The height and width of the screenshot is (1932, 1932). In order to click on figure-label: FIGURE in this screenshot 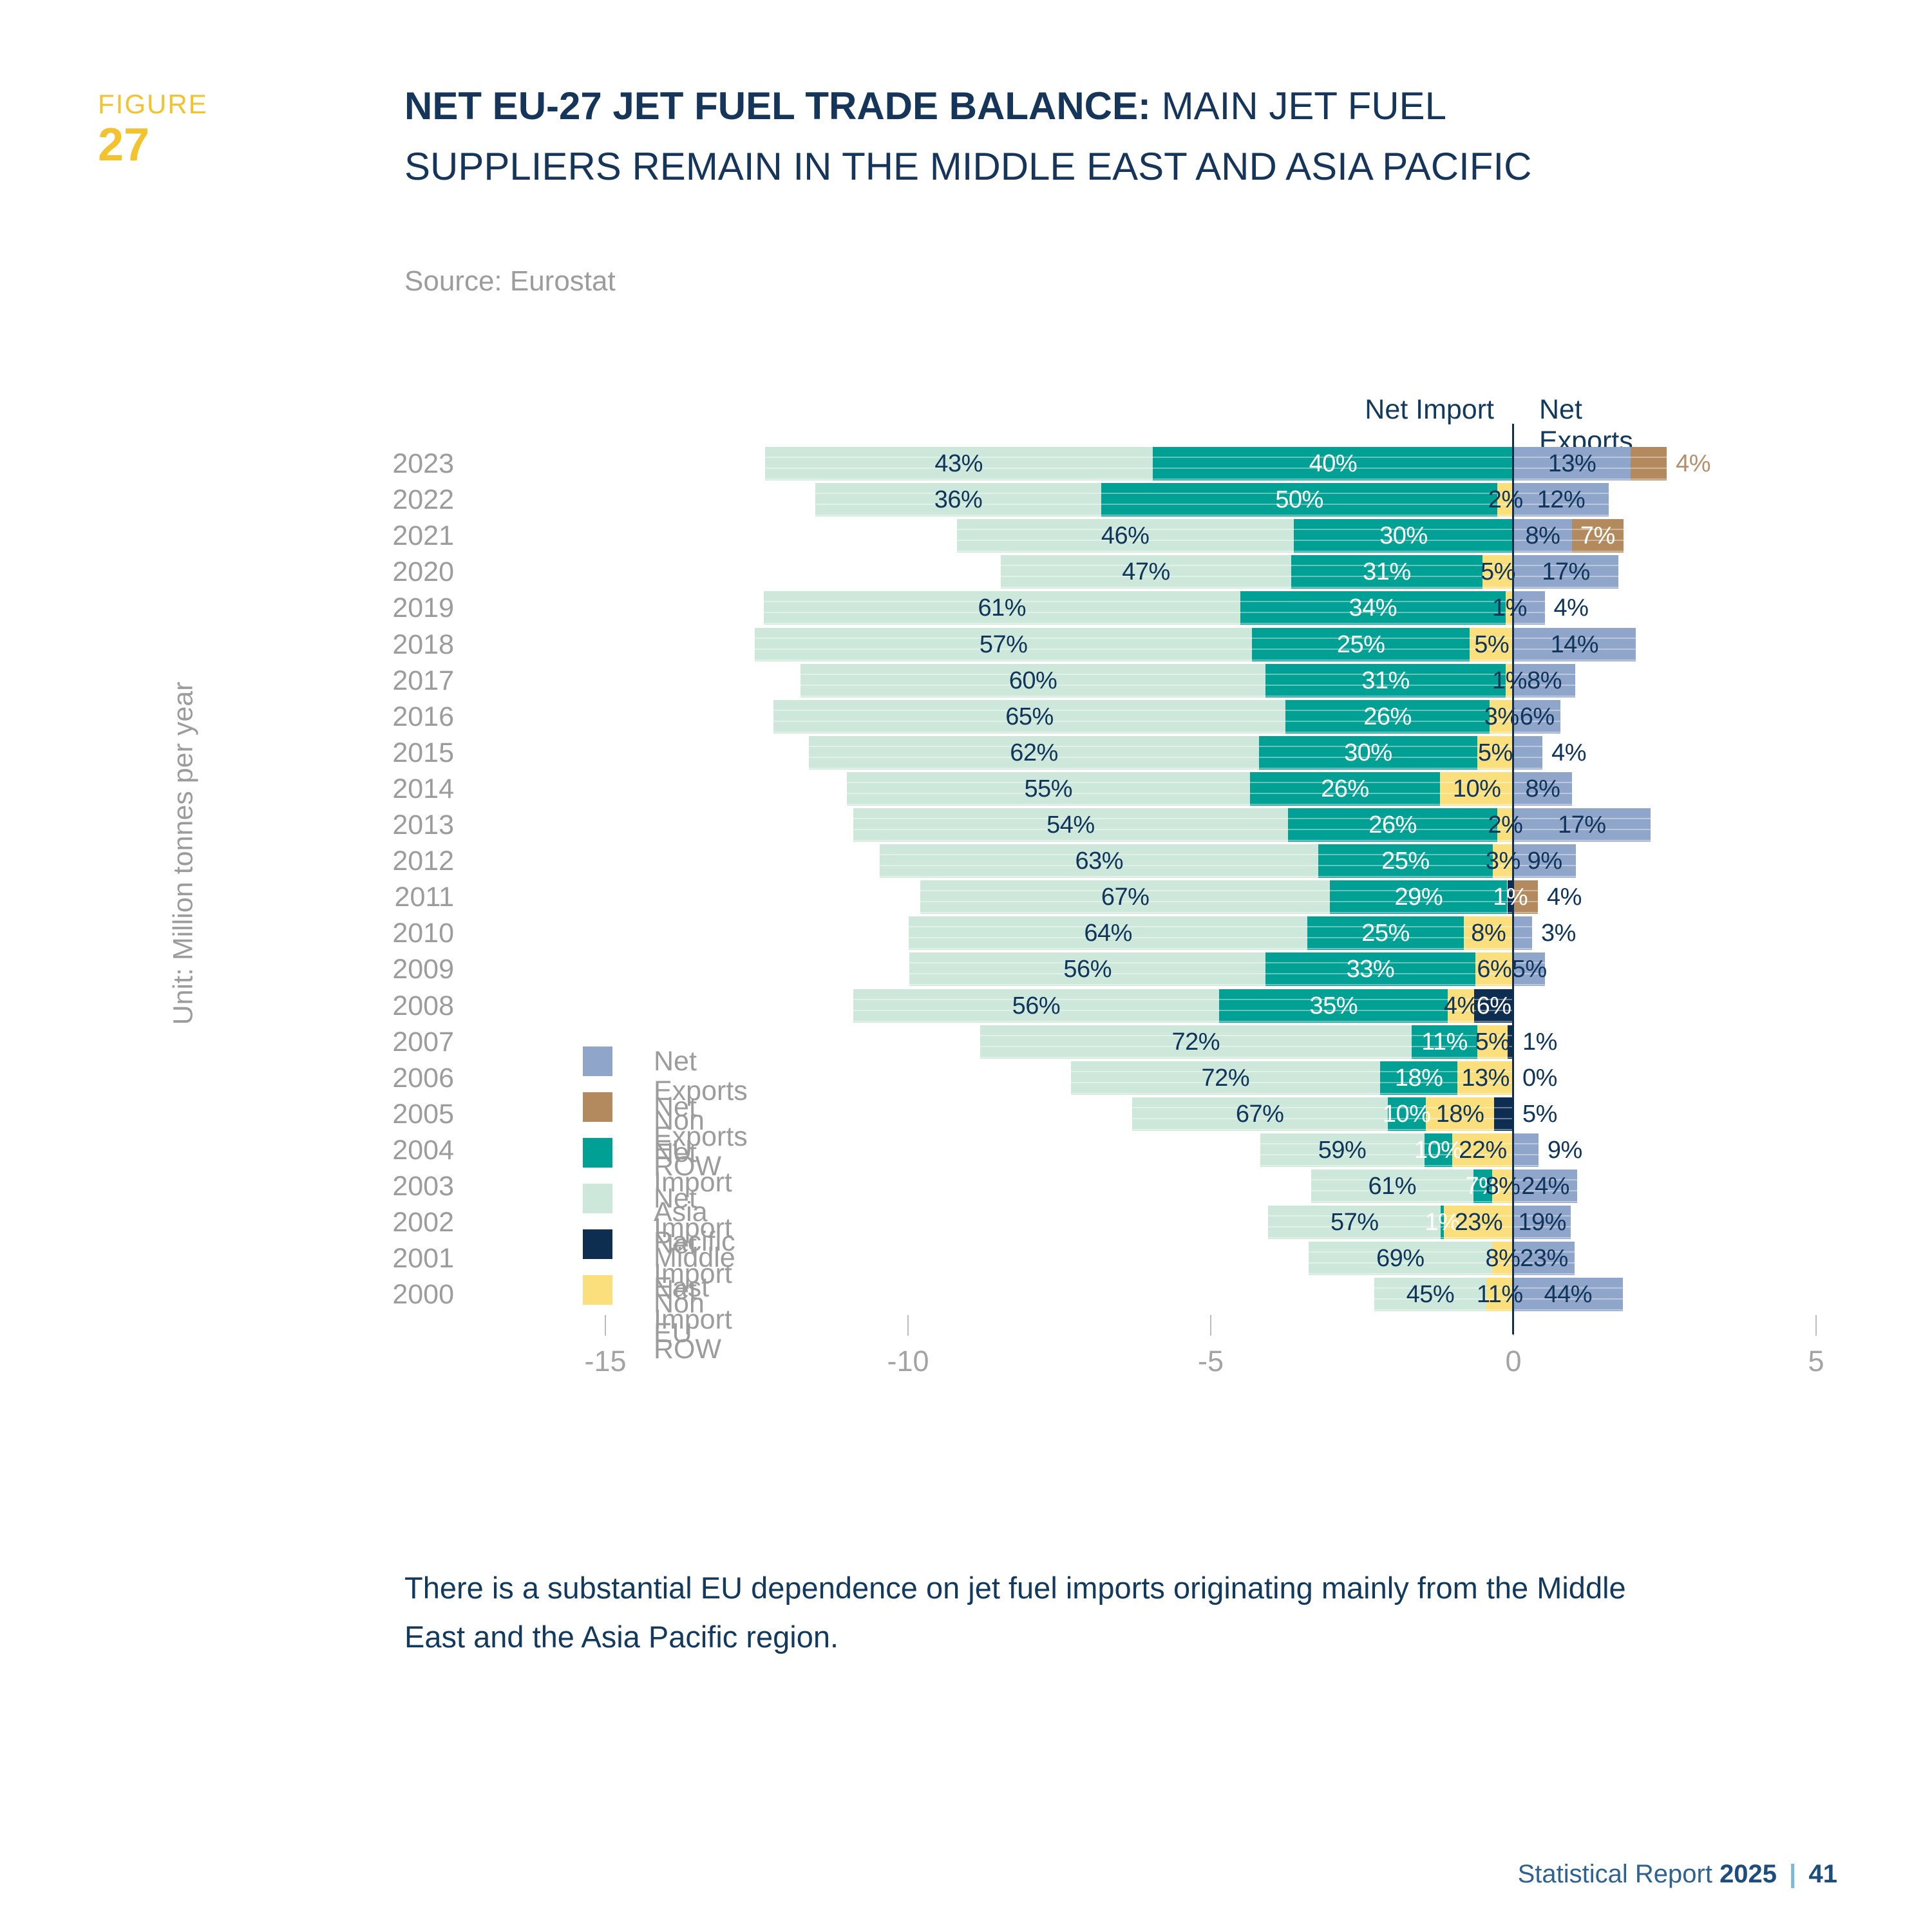, I will do `click(153, 104)`.